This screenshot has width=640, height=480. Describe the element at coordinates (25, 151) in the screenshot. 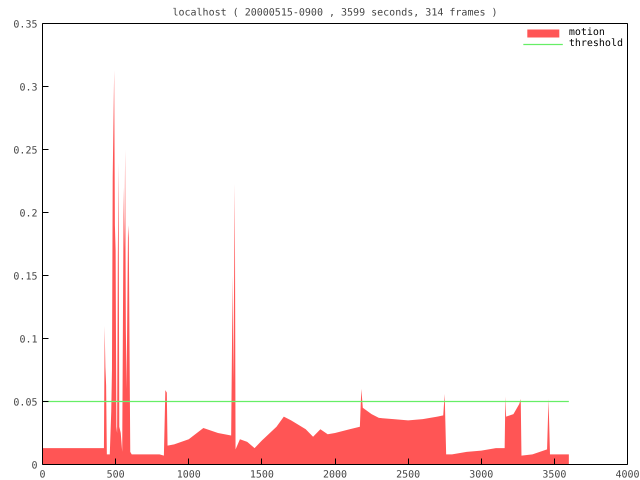

I see `y-tick-label: 0.25` at that location.